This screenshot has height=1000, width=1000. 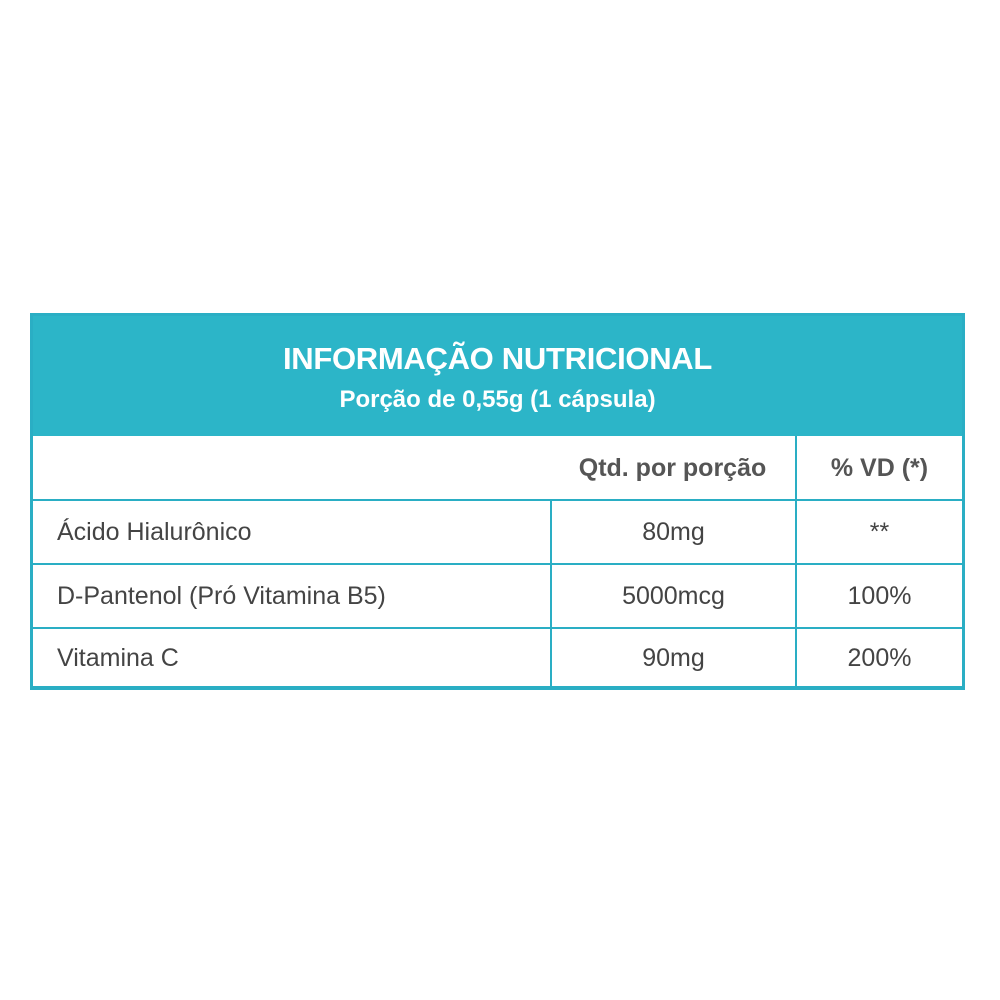 I want to click on nutrient-vd: 100%, so click(x=879, y=595).